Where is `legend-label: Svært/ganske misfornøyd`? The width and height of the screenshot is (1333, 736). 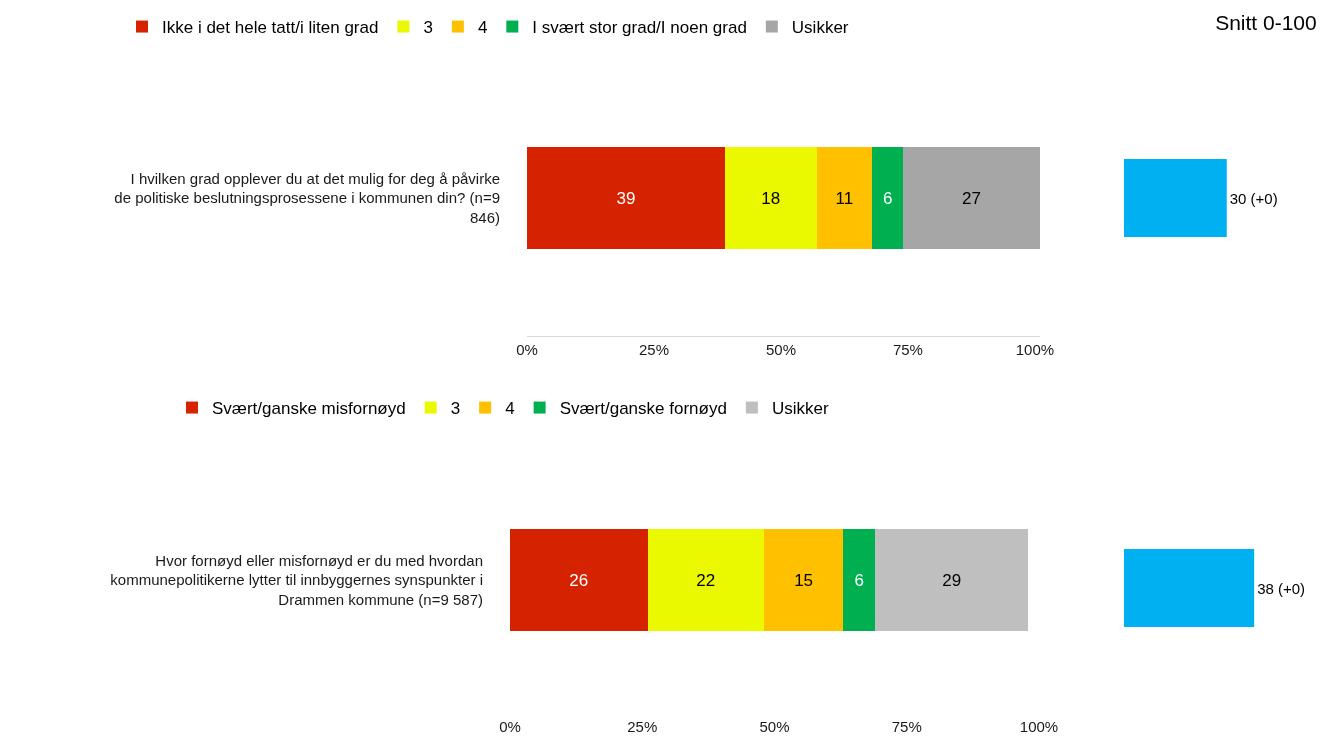 legend-label: Svært/ganske misfornøyd is located at coordinates (309, 409).